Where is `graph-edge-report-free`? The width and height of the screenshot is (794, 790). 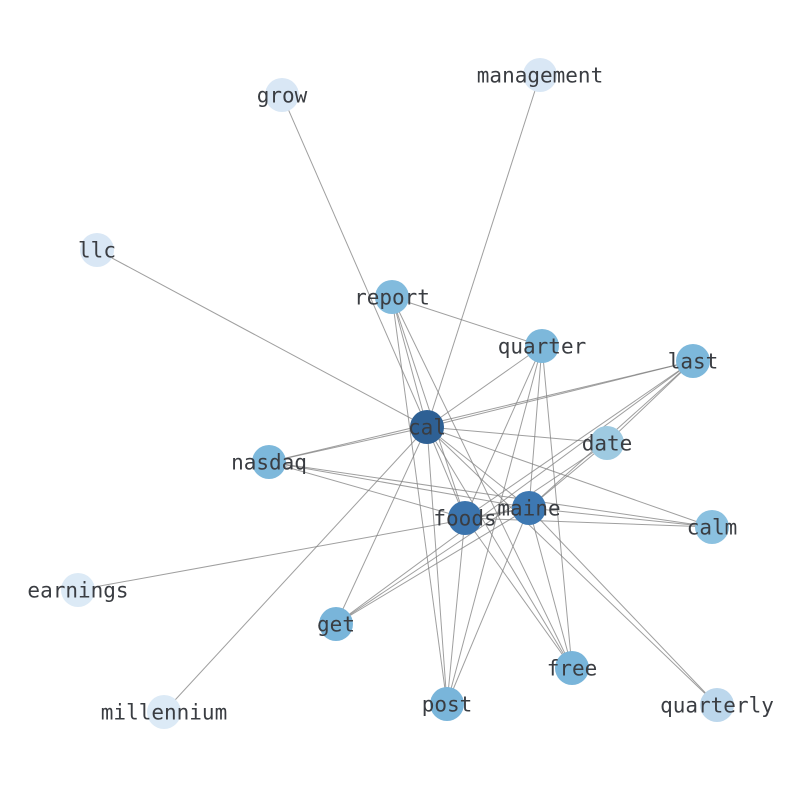 graph-edge-report-free is located at coordinates (482, 482).